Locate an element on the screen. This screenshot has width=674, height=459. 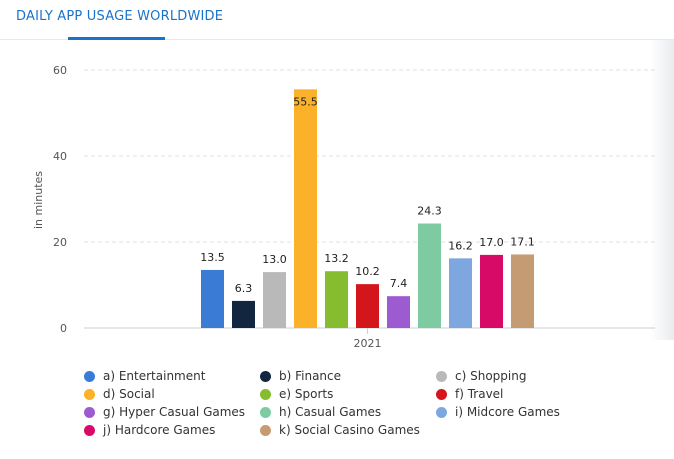
legend-label: f) Travel is located at coordinates (479, 394).